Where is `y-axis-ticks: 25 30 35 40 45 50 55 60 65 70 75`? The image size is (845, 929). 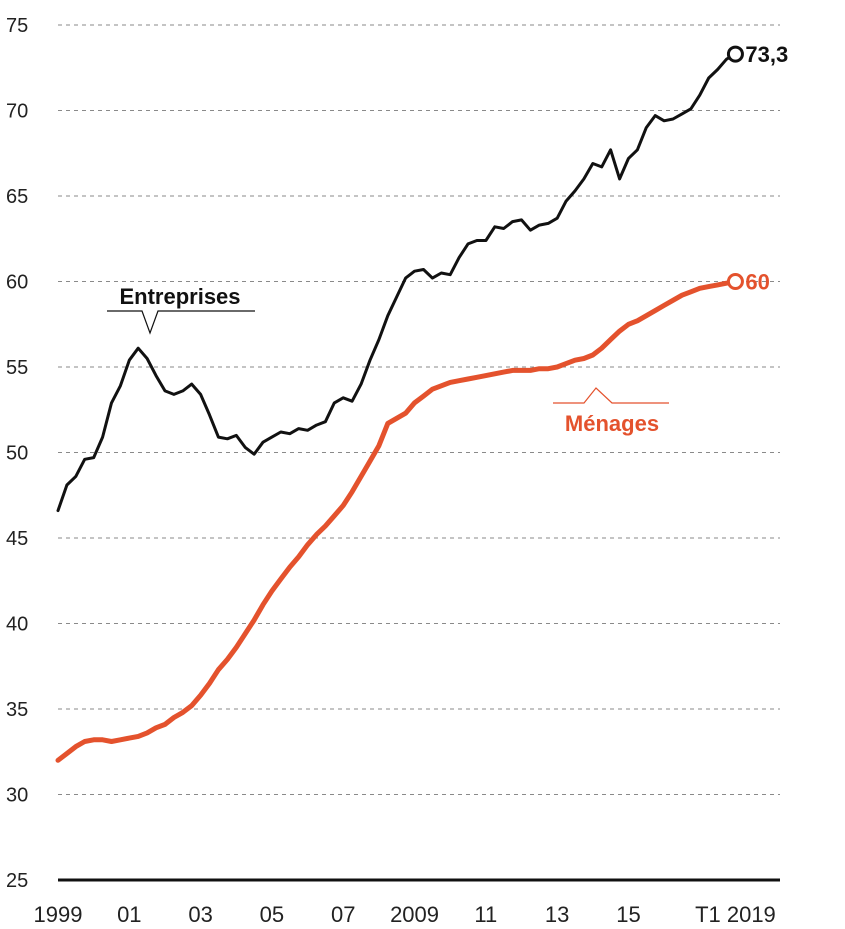
y-axis-ticks: 25 30 35 40 45 50 55 60 65 70 75 is located at coordinates (17, 453).